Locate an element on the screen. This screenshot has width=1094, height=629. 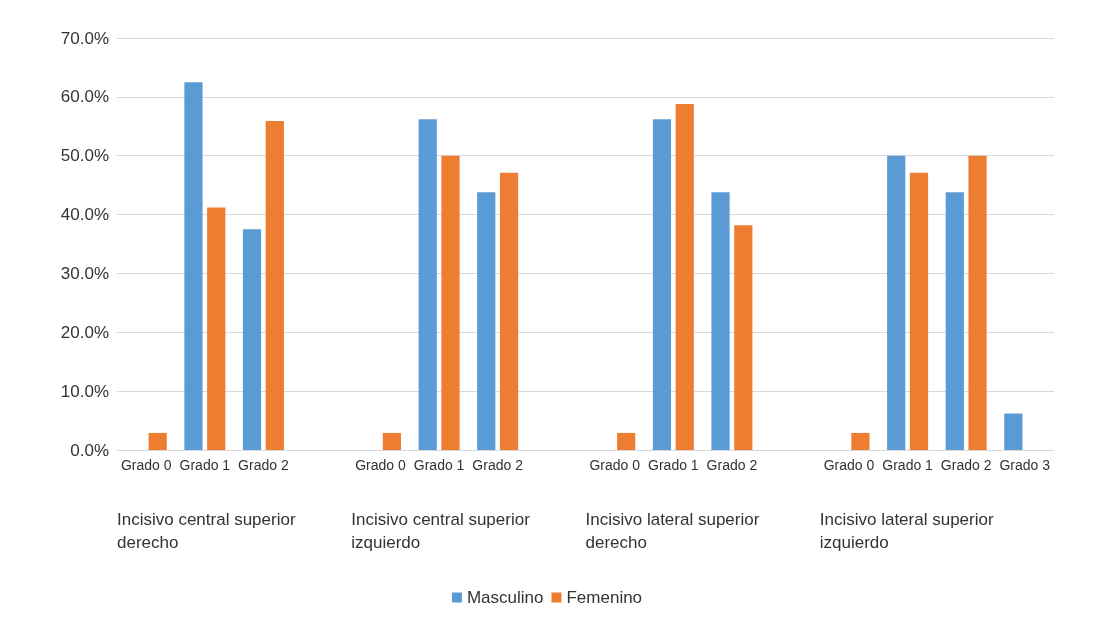
text: Incisivo lateral superior izquierdo is located at coordinates (909, 531).